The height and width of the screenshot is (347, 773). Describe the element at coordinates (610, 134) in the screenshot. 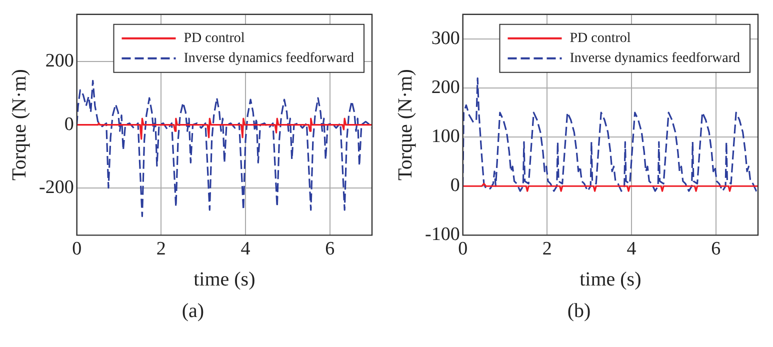

I see `line-series` at that location.